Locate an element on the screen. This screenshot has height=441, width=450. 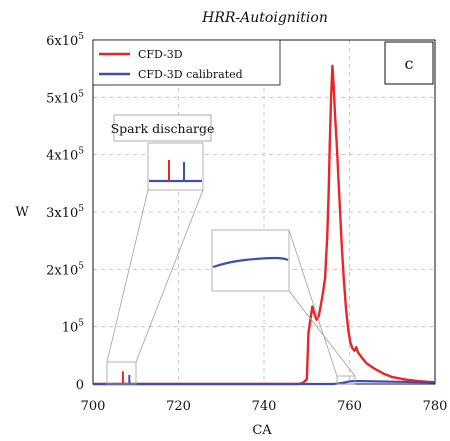
x-tick-labels: 700 720 740 760 780 is located at coordinates (264, 406).